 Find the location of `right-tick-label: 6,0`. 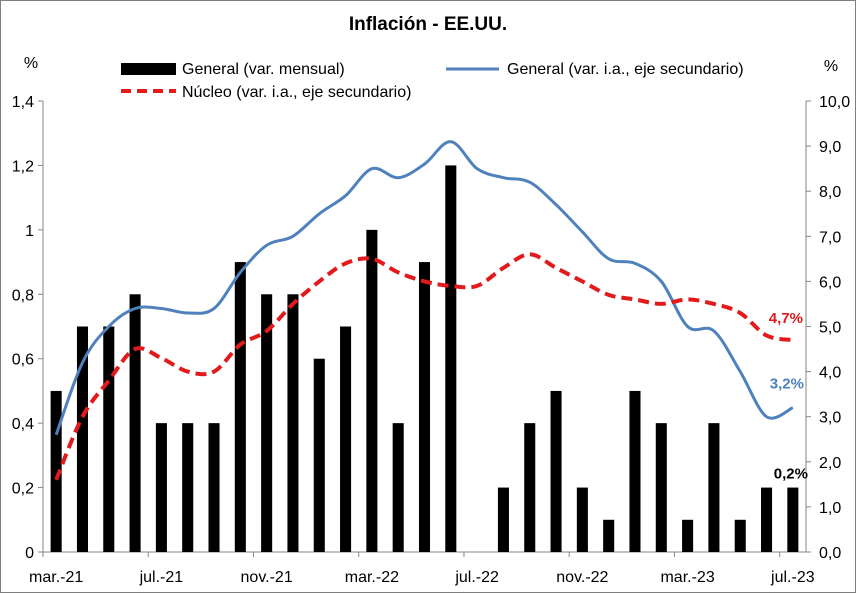

right-tick-label: 6,0 is located at coordinates (830, 282).